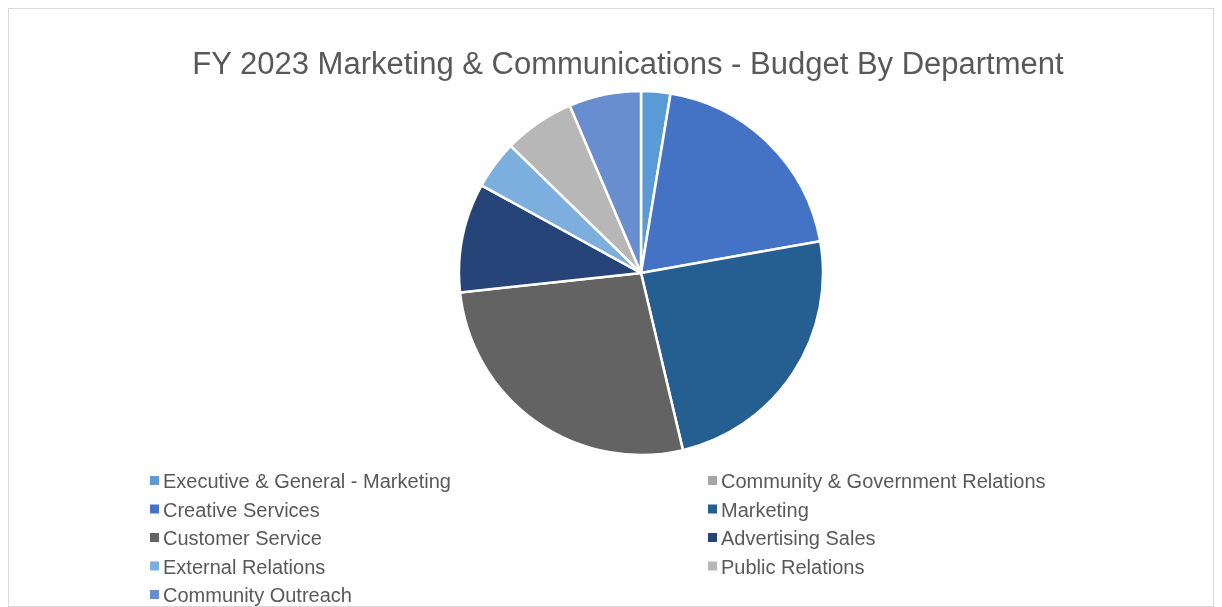 The image size is (1222, 607). What do you see at coordinates (883, 481) in the screenshot?
I see `legend-label: Community & Government Relations` at bounding box center [883, 481].